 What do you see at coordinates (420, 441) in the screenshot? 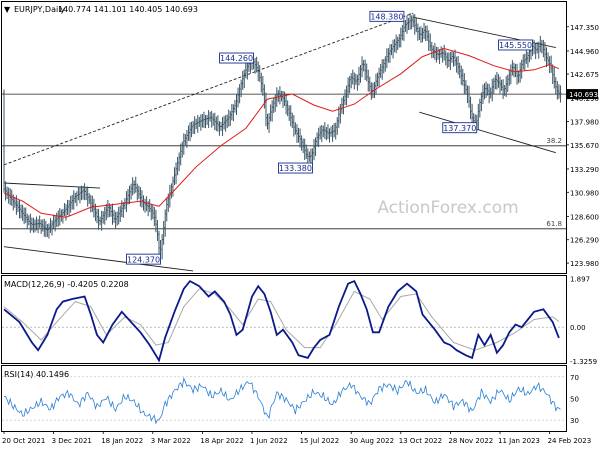
I see `x-axis-label: 13 Oct 2022` at bounding box center [420, 441].